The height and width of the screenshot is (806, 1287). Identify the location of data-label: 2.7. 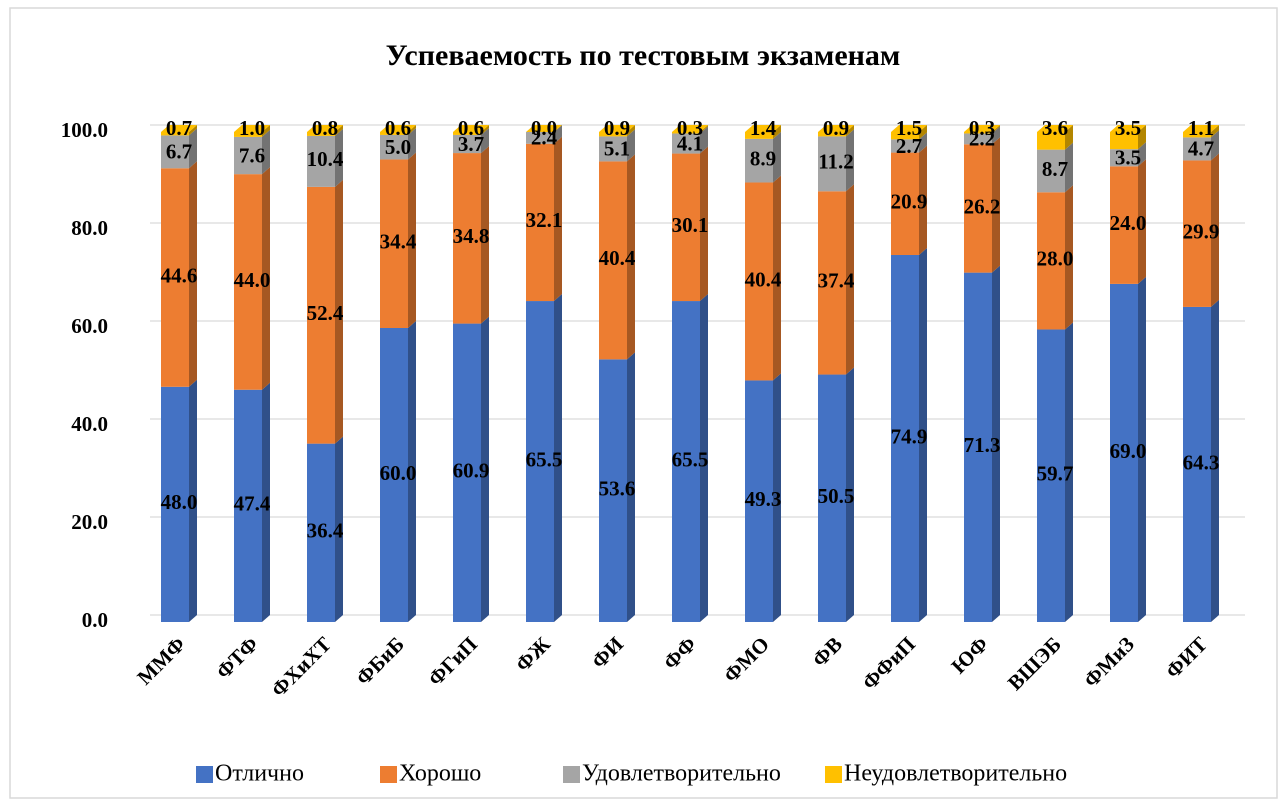
(909, 146).